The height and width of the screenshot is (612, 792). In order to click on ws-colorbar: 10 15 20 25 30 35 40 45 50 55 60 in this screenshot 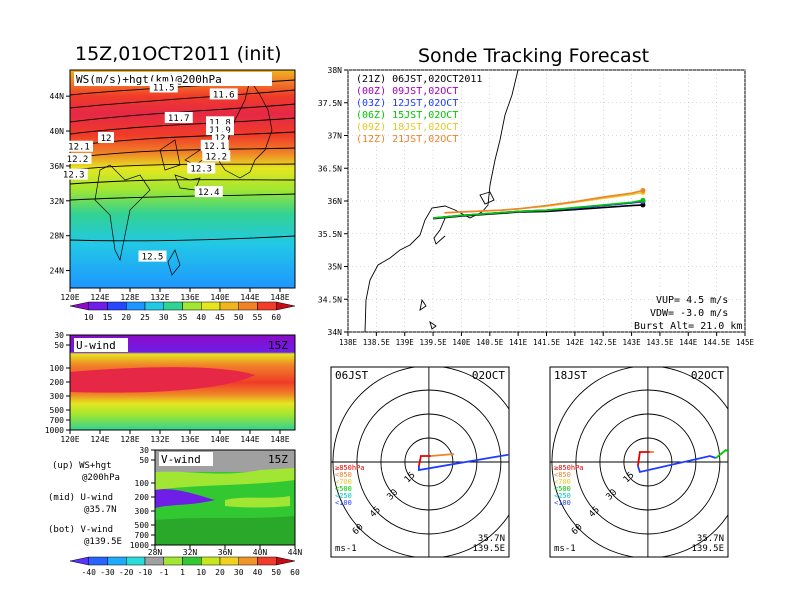, I will do `click(182, 311)`.